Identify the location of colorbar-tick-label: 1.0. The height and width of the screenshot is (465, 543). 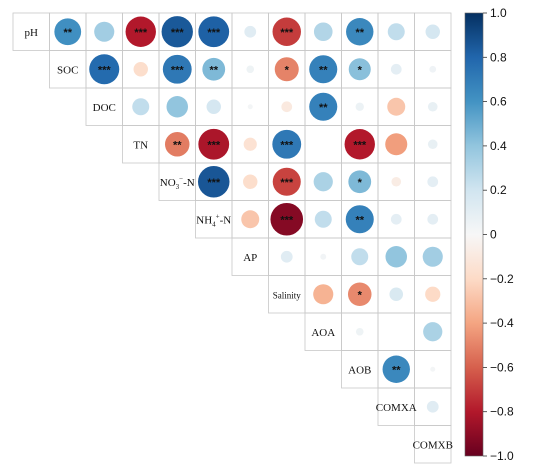
(498, 13).